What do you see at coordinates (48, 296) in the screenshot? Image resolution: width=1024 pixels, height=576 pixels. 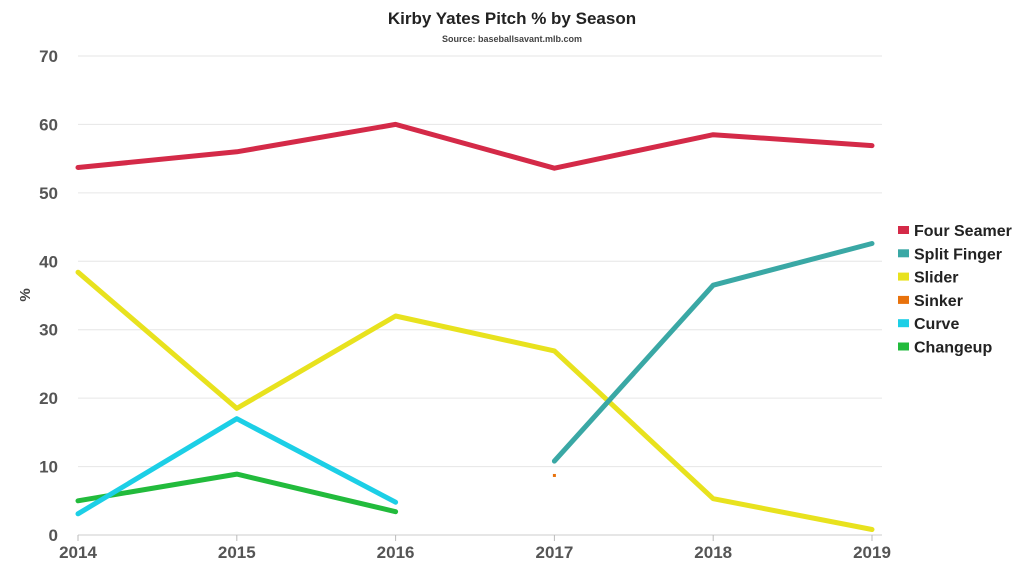 I see `y-axis-ticks: 0 10 20 30 40 50 60 70` at bounding box center [48, 296].